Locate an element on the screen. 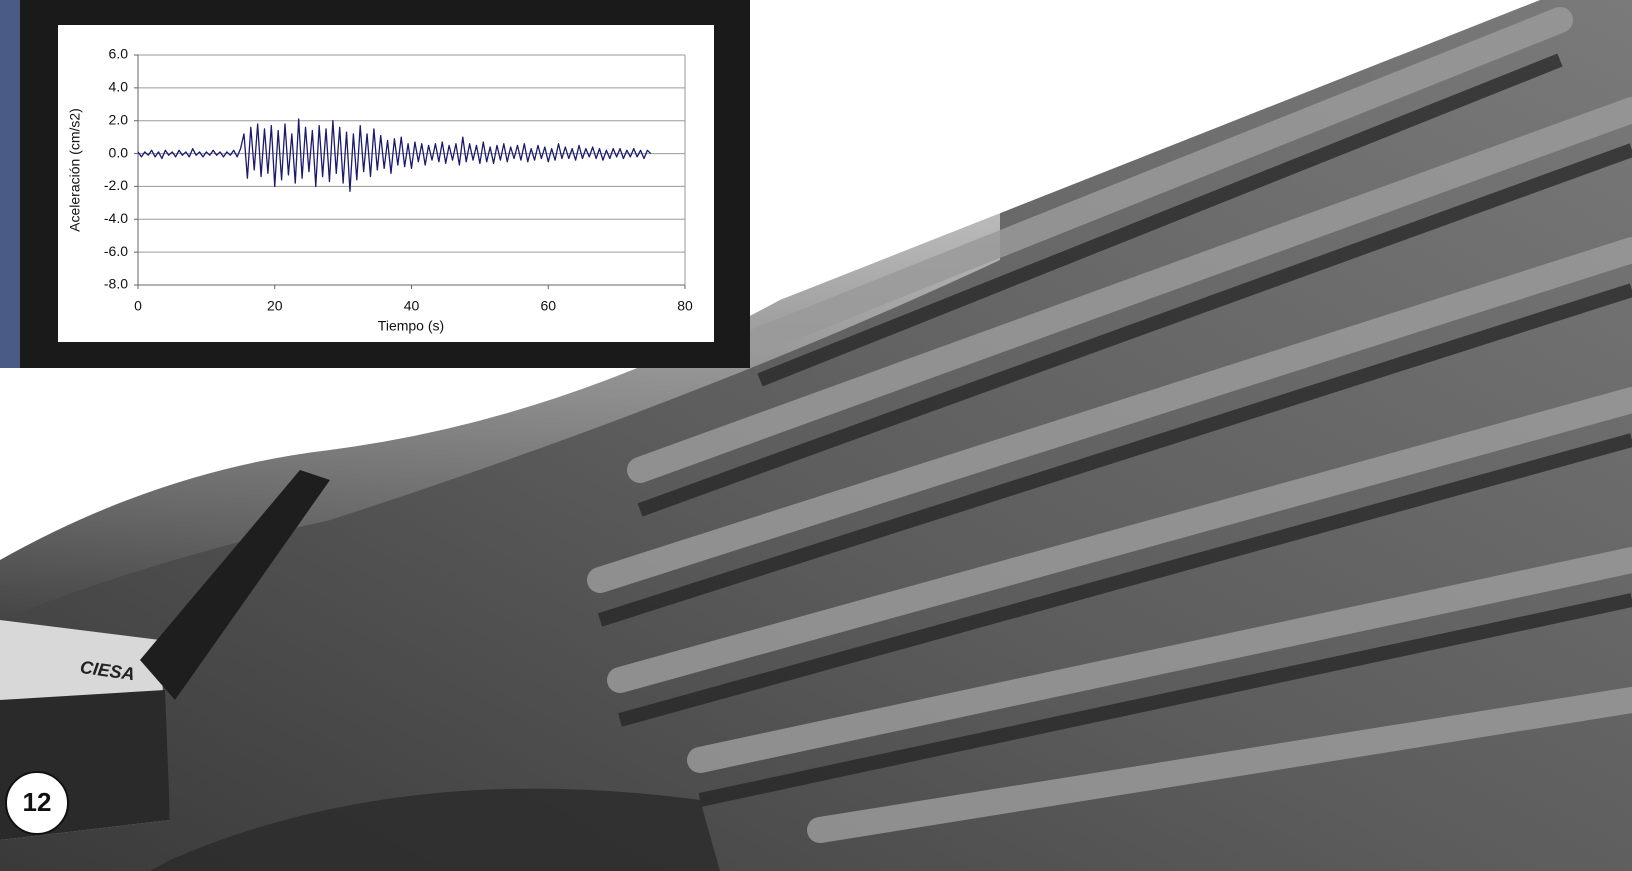 The image size is (1632, 871). side-band is located at coordinates (10, 184).